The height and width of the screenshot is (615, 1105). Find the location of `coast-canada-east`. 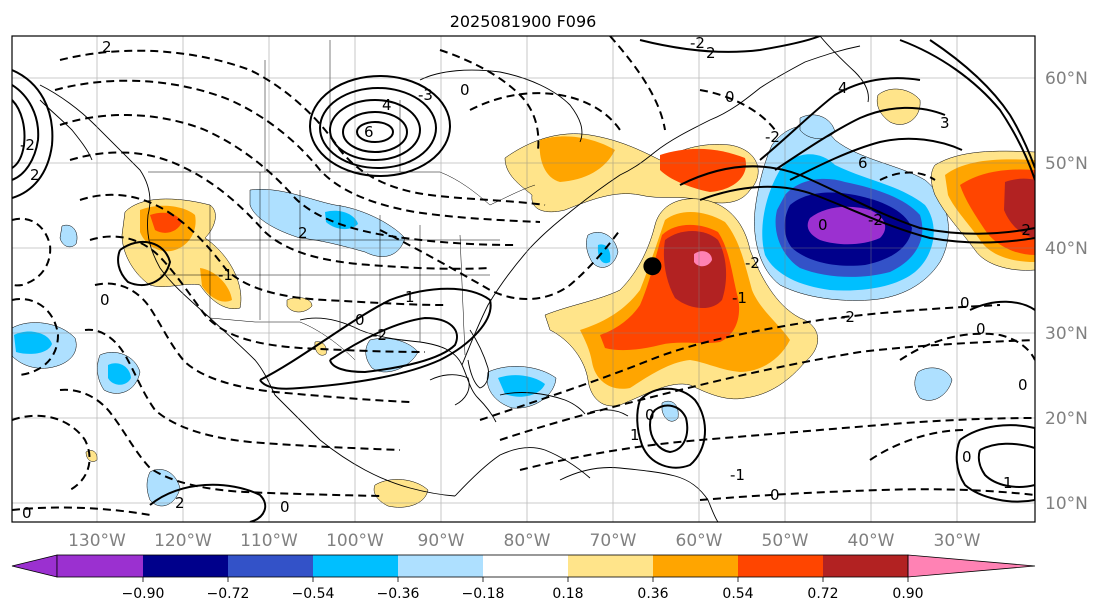

coast-canada-east is located at coordinates (757, 99).